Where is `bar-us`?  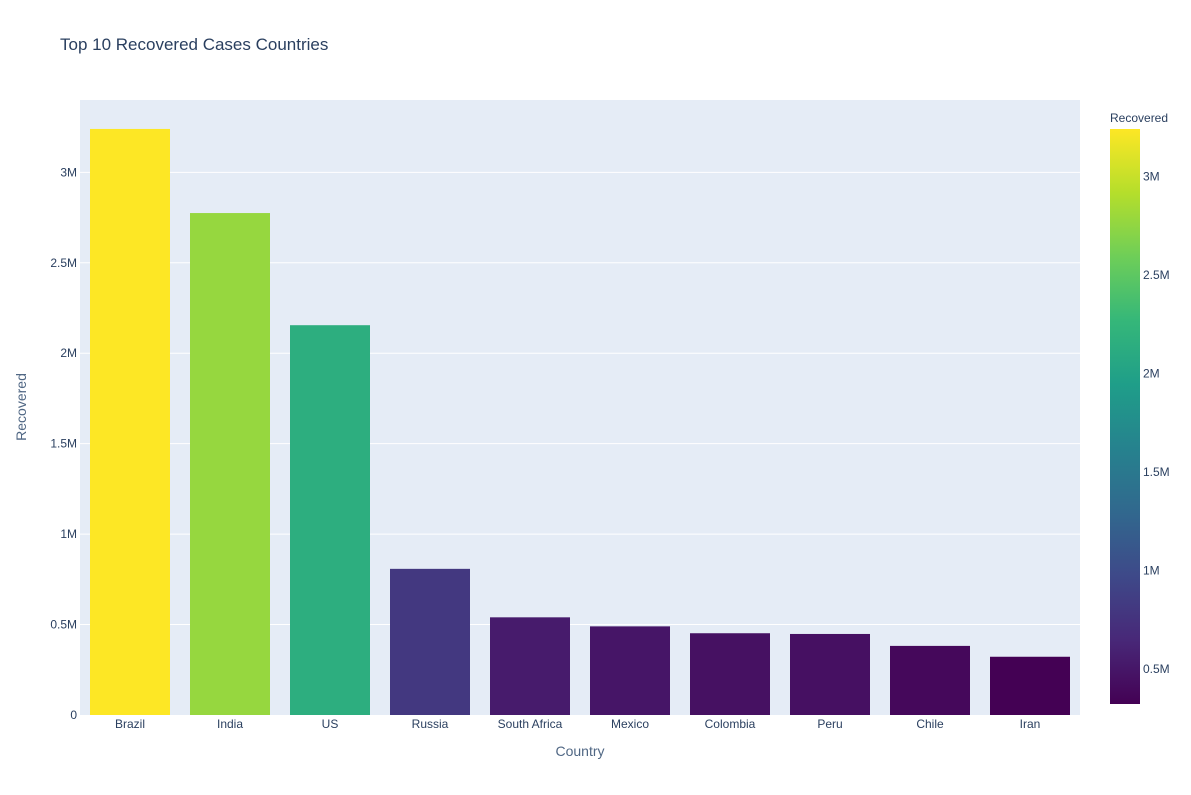 bar-us is located at coordinates (330, 520).